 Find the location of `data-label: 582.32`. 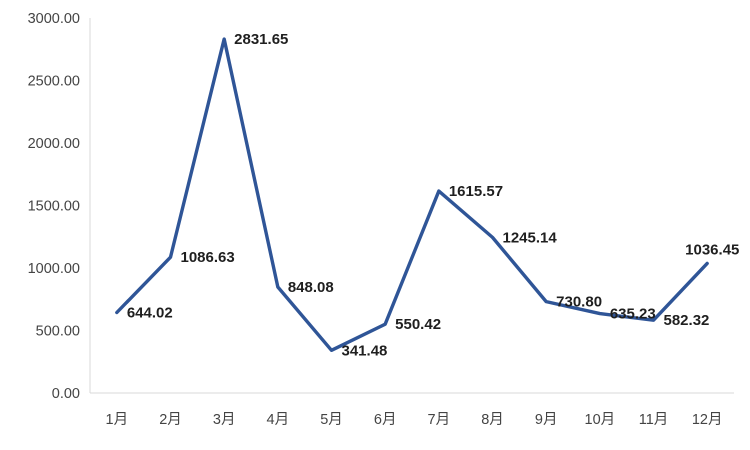

data-label: 582.32 is located at coordinates (687, 320).